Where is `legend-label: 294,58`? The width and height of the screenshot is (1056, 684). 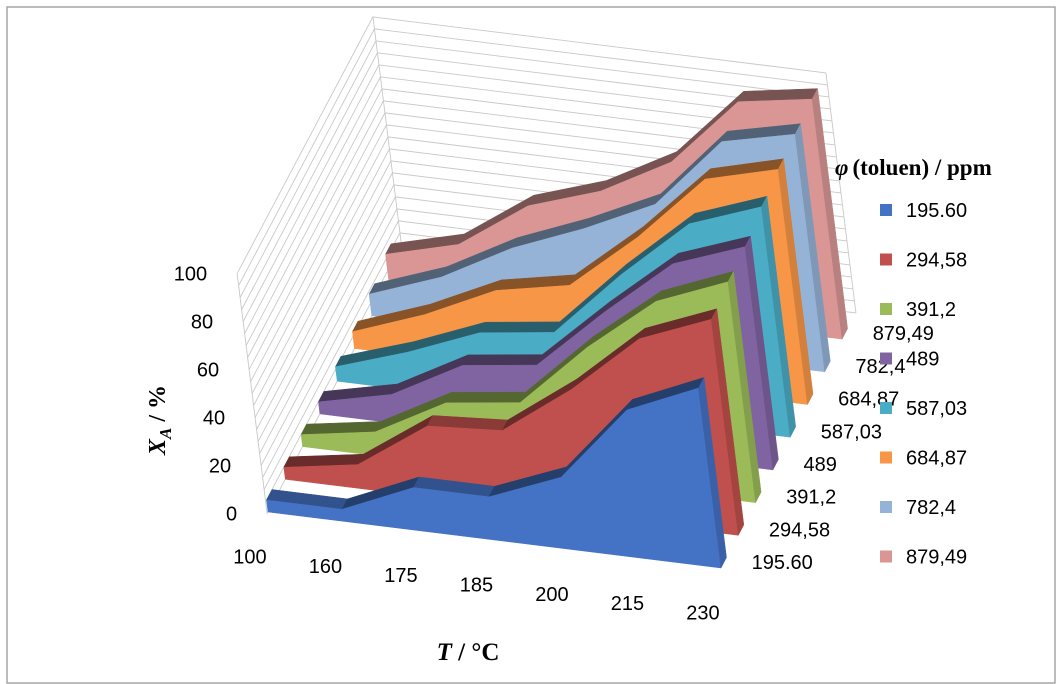
legend-label: 294,58 is located at coordinates (936, 261).